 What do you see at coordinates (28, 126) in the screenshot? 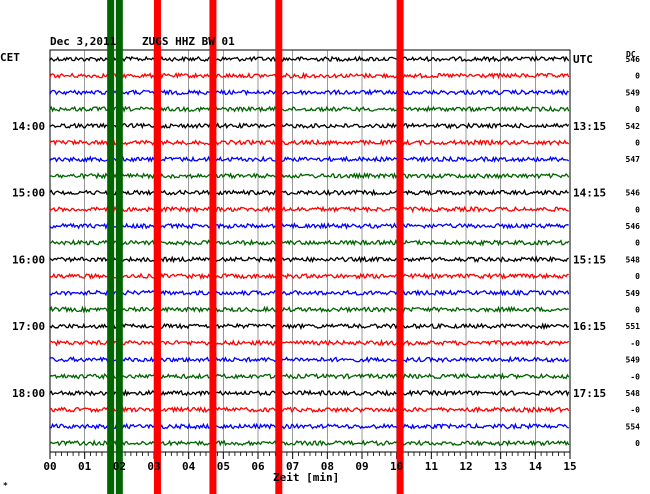
I see `left-time-label: 14:00` at bounding box center [28, 126].